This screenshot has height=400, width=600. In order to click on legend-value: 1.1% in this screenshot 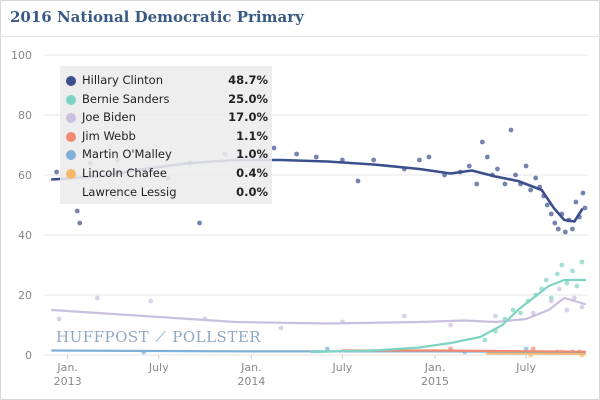, I will do `click(252, 135)`.